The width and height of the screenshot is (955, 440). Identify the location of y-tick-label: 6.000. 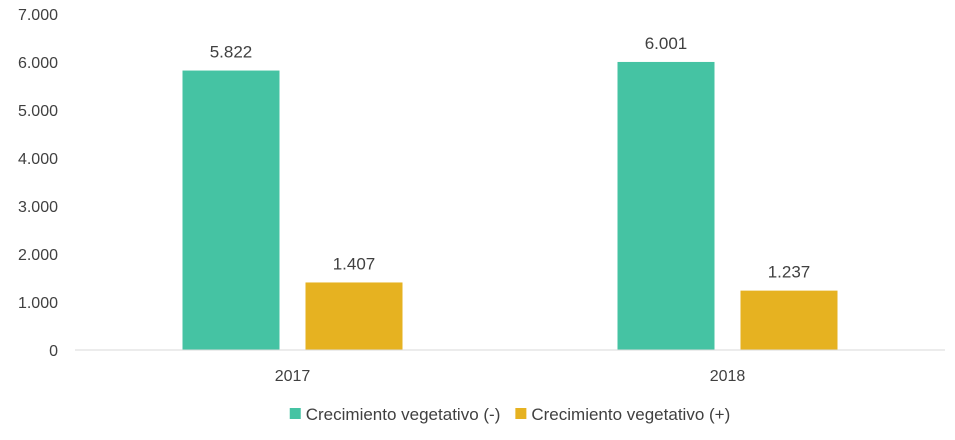
(38, 63).